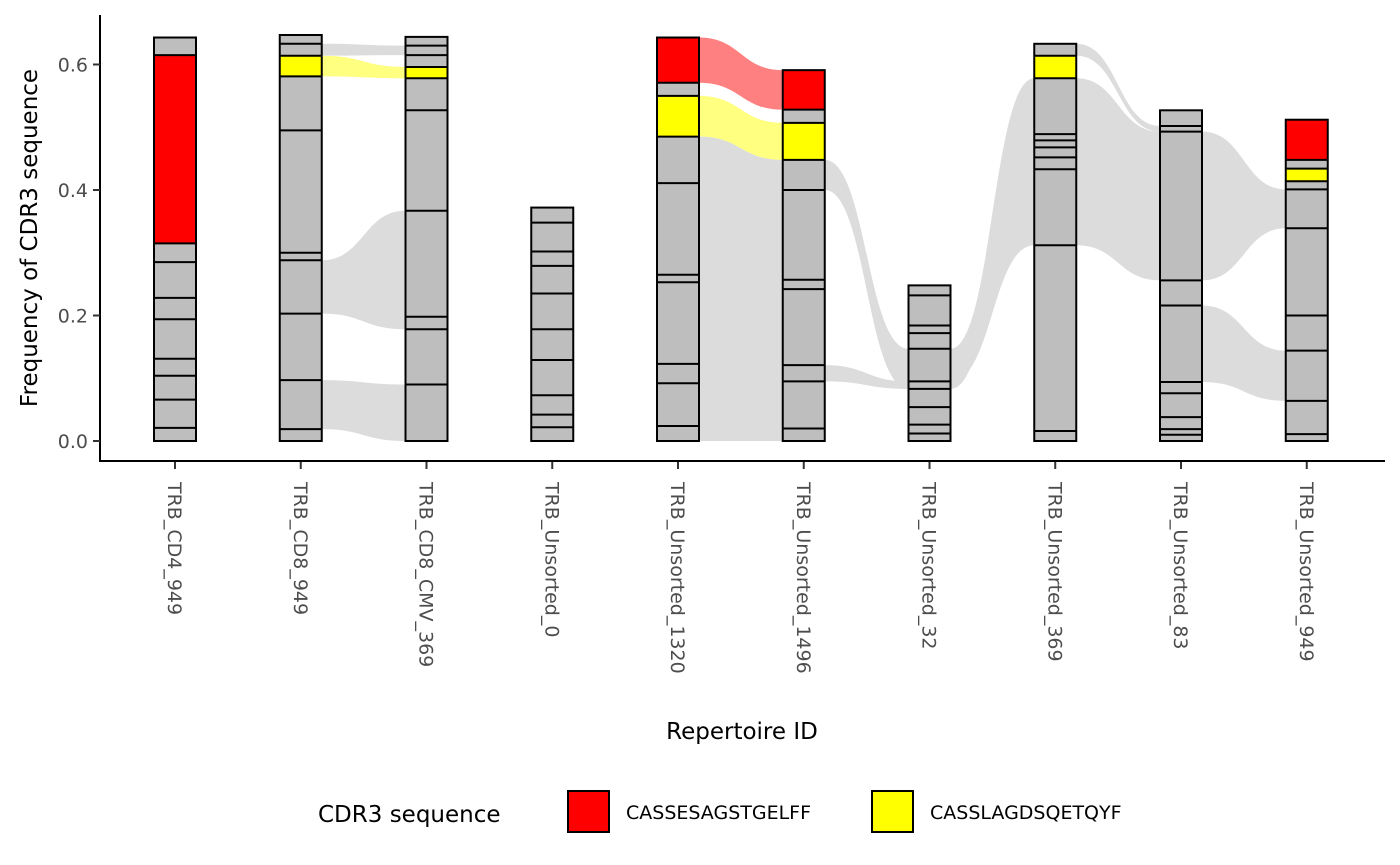 This screenshot has height=865, width=1400. Describe the element at coordinates (1026, 813) in the screenshot. I see `legend-label: CASSLAGDSQETQYF` at that location.